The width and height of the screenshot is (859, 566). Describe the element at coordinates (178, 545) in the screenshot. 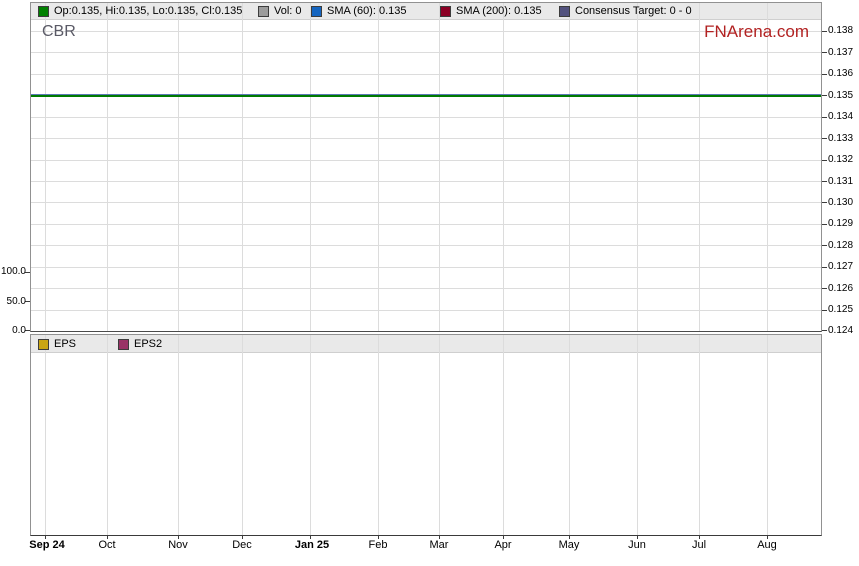

I see `x-axis-label: Nov` at that location.